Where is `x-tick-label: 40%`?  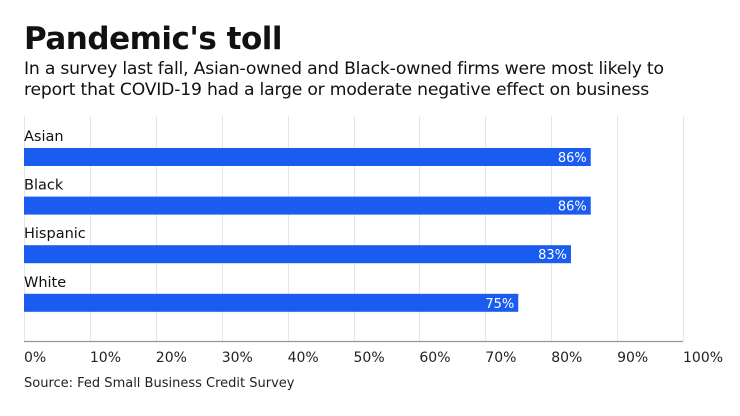 x-tick-label: 40% is located at coordinates (303, 358).